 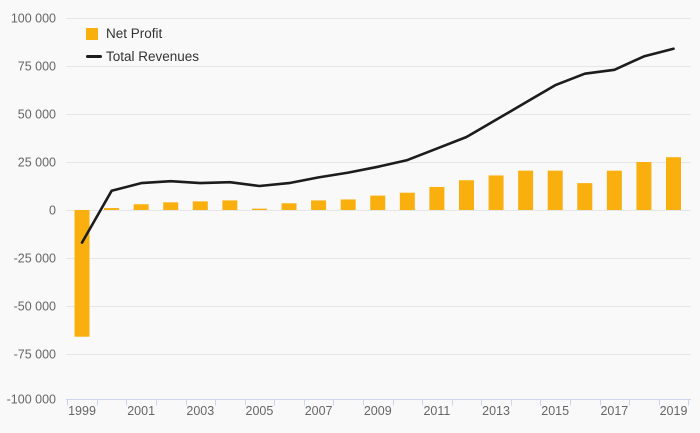 I want to click on x-tick-label: 2015, so click(x=555, y=411).